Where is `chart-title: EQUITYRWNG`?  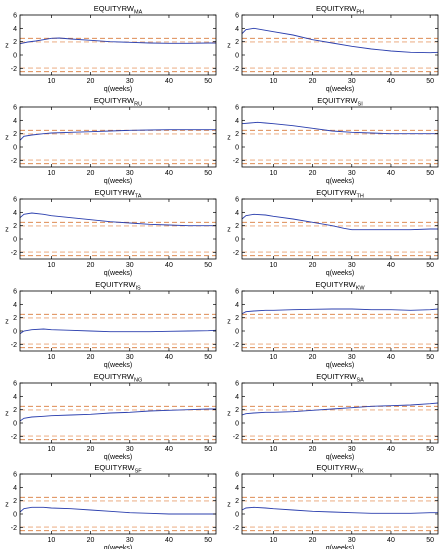 chart-title: EQUITYRWNG is located at coordinates (118, 378).